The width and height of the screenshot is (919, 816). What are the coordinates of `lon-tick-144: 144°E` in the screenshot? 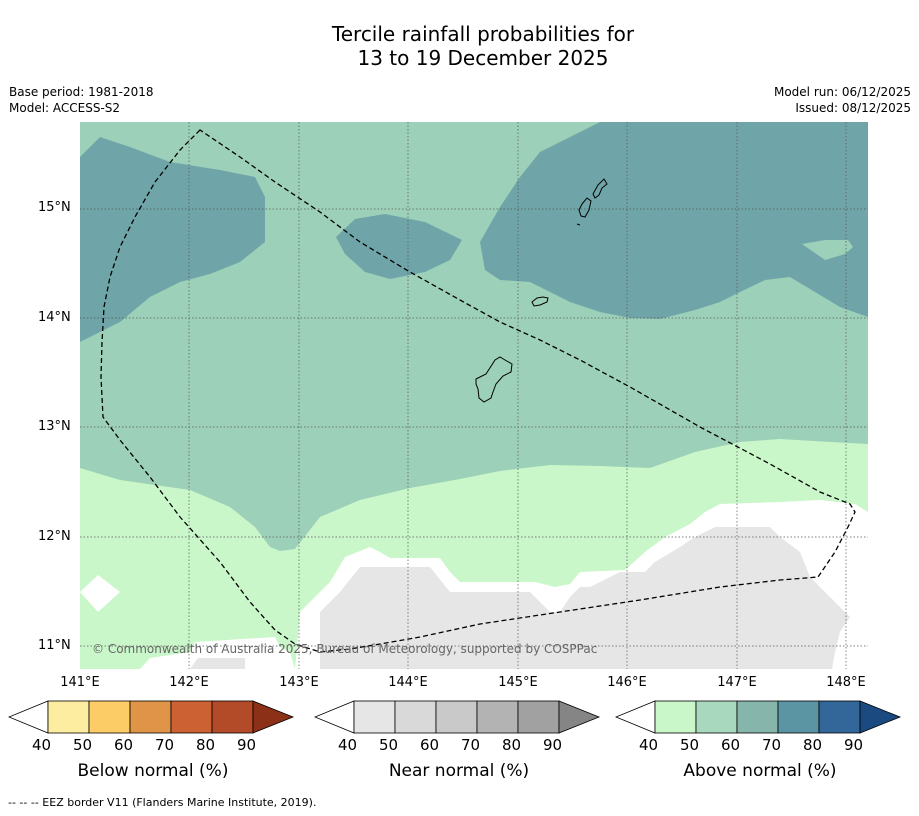 It's located at (408, 682).